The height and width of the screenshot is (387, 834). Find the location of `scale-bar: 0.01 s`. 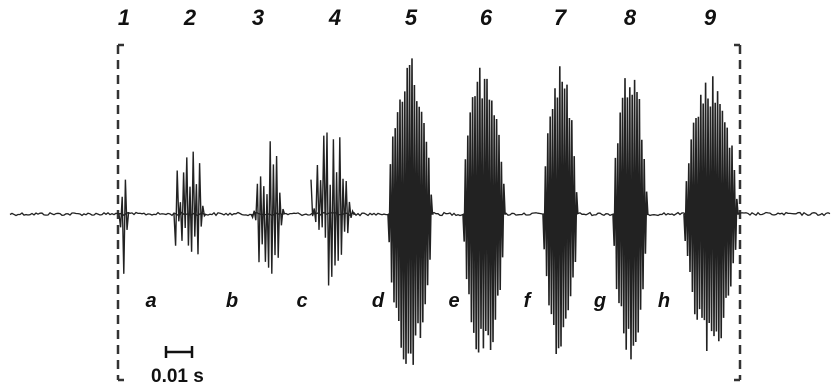

scale-bar: 0.01 s is located at coordinates (177, 366).